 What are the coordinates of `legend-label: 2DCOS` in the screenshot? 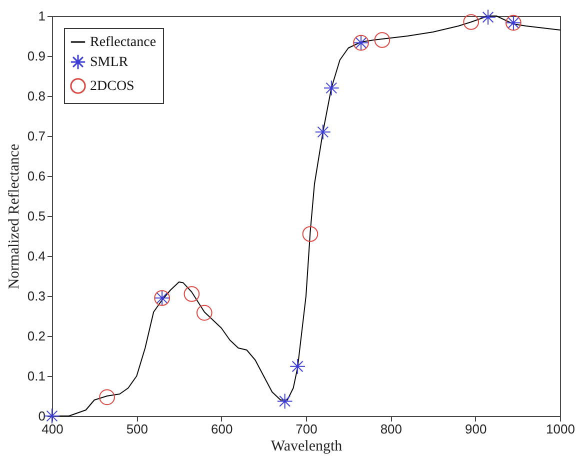 It's located at (112, 86).